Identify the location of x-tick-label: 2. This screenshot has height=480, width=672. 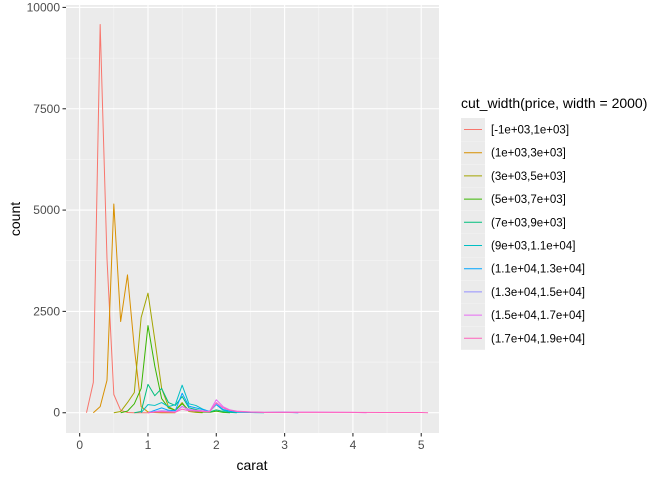
(216, 445).